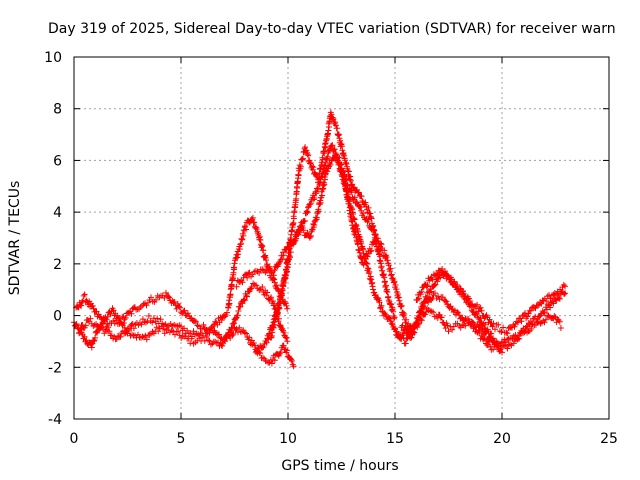  What do you see at coordinates (57, 317) in the screenshot?
I see `y-tick-label: 0` at bounding box center [57, 317].